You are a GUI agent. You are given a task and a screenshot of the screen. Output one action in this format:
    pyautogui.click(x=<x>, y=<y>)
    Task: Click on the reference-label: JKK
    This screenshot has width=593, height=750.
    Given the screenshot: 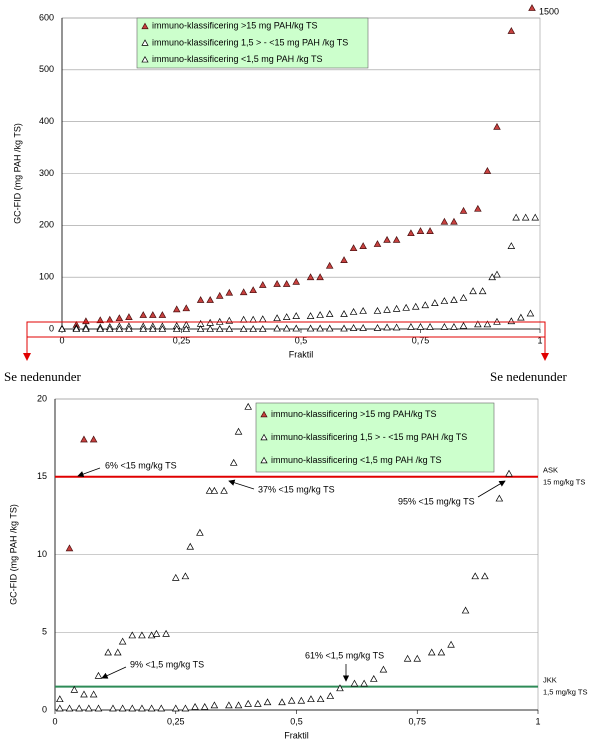 What is the action you would take?
    pyautogui.click(x=550, y=680)
    